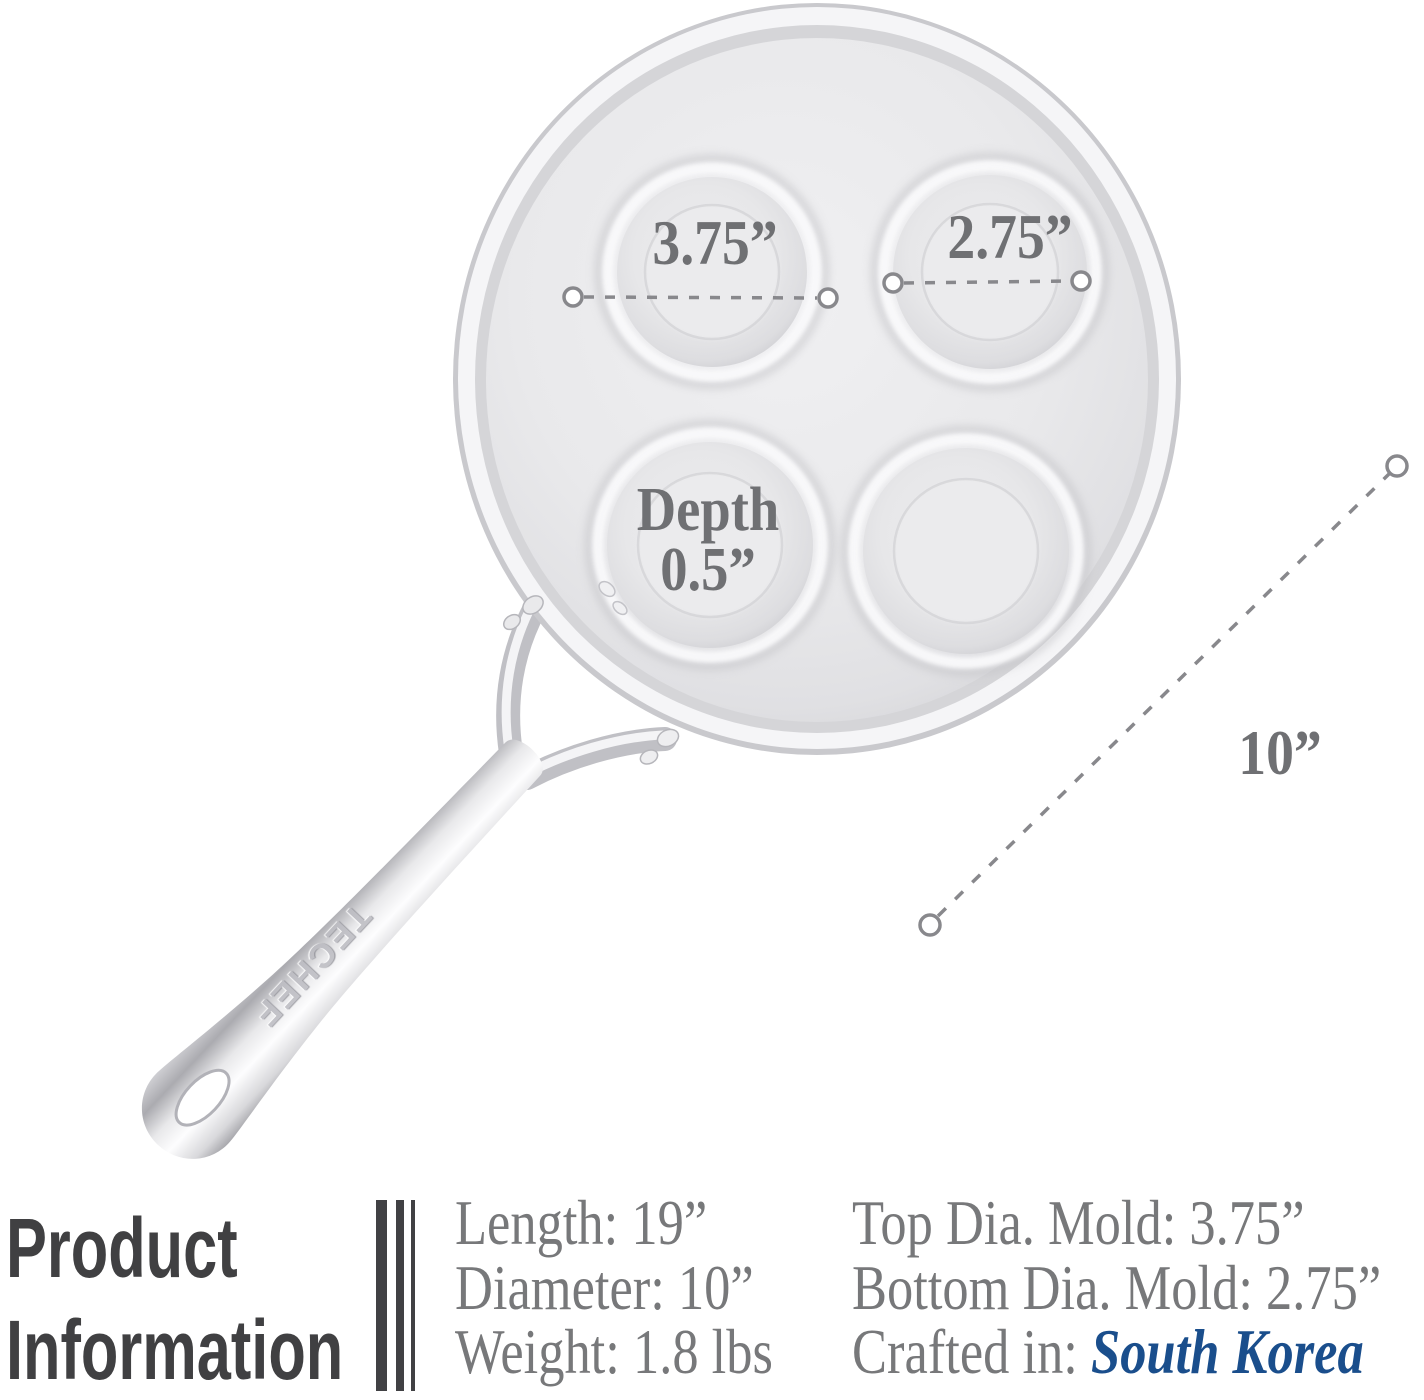 The height and width of the screenshot is (1400, 1424). What do you see at coordinates (1280, 752) in the screenshot?
I see `pan-diameter-label: 10”` at bounding box center [1280, 752].